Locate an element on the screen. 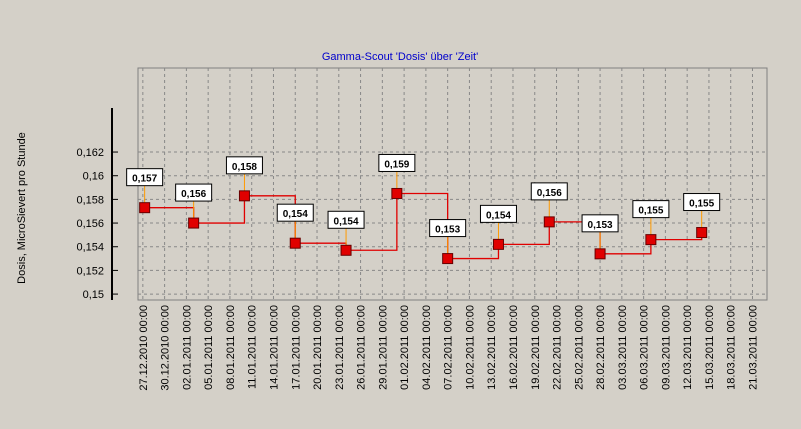 The width and height of the screenshot is (801, 429). x-tick-label: 30.12.2010 00:00 is located at coordinates (166, 348).